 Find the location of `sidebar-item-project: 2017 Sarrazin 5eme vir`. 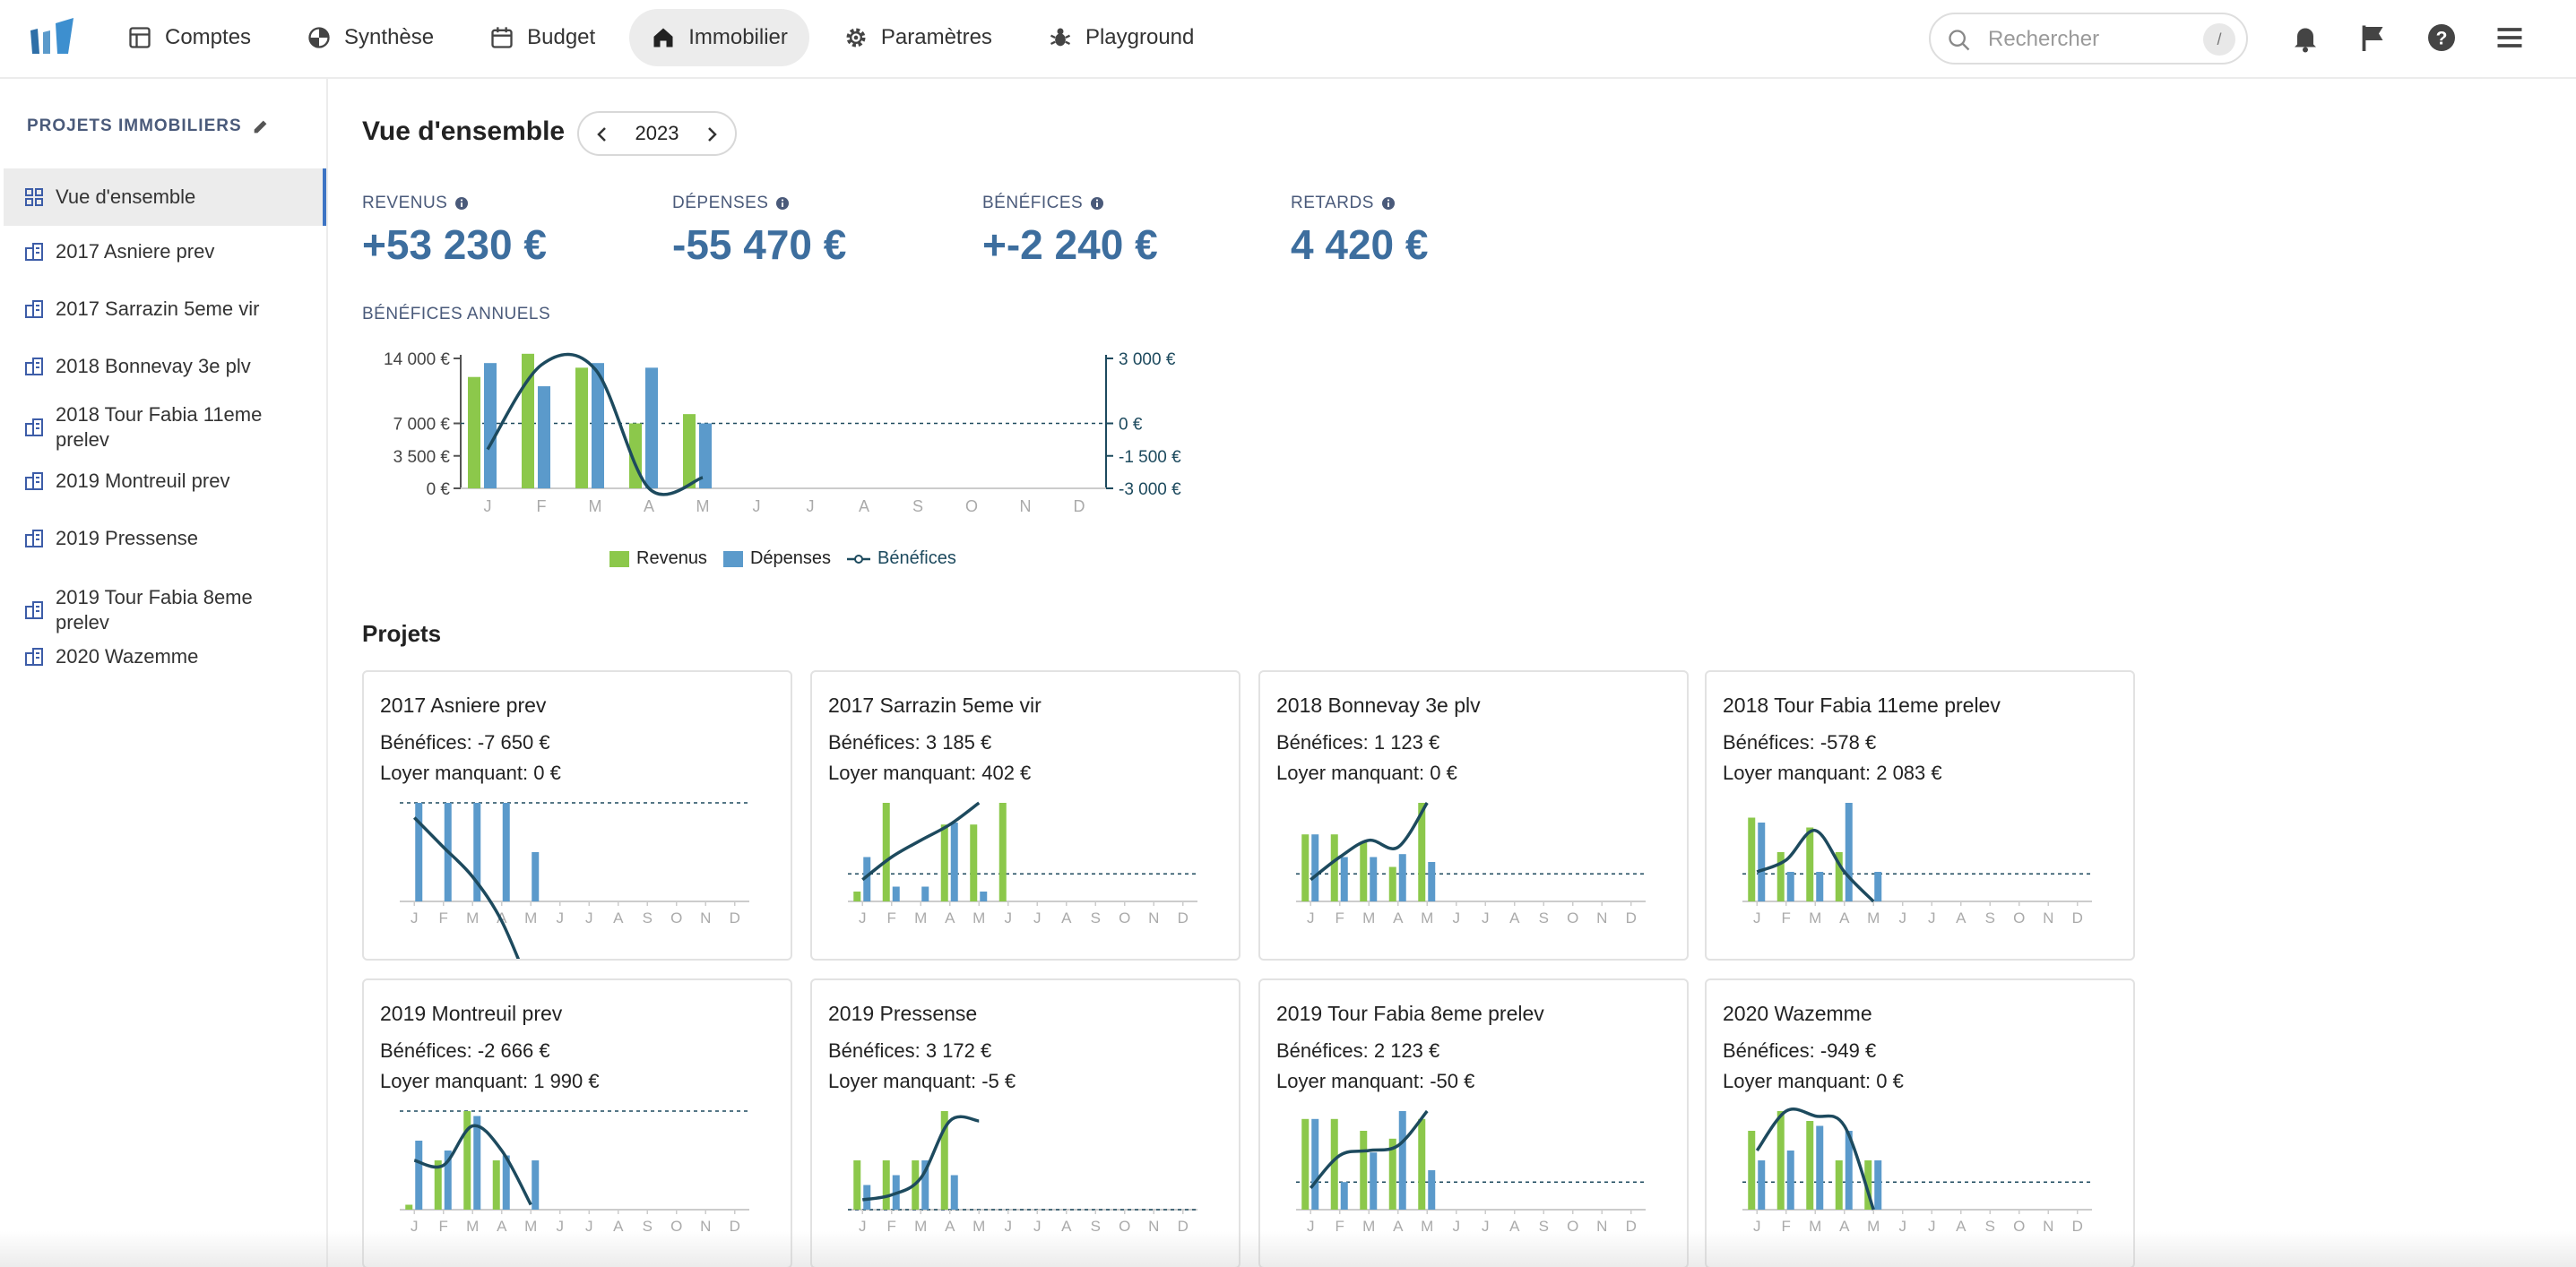

sidebar-item-project: 2017 Sarrazin 5eme vir is located at coordinates (165, 309).